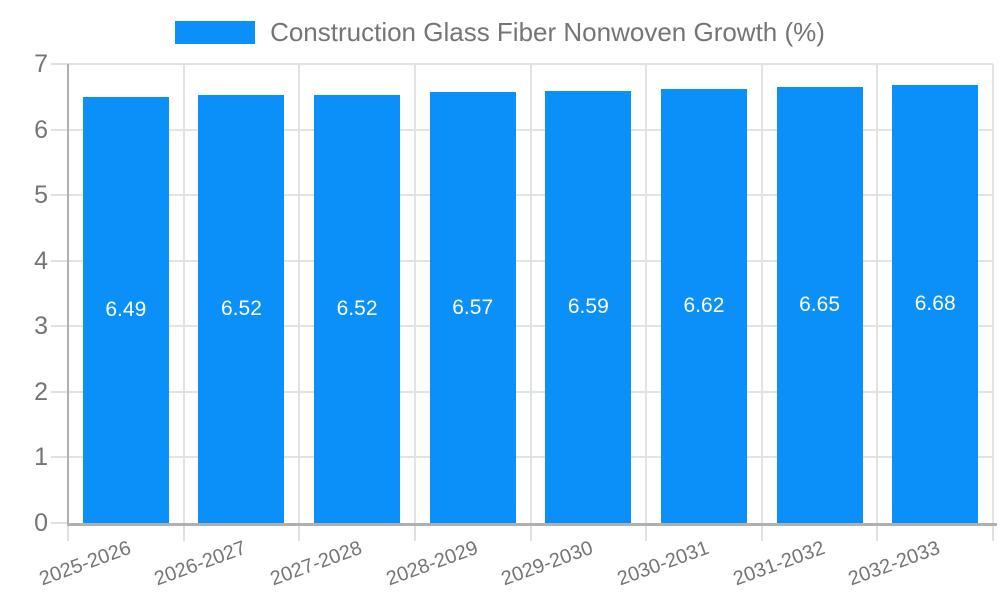 This screenshot has height=600, width=1000. I want to click on bar-value-label: 6.65, so click(819, 304).